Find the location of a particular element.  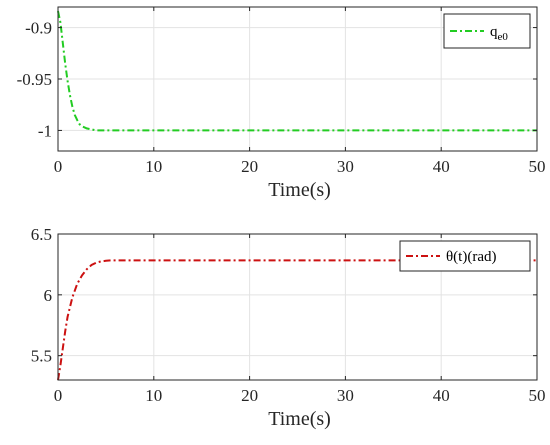

legend-box is located at coordinates (487, 31).